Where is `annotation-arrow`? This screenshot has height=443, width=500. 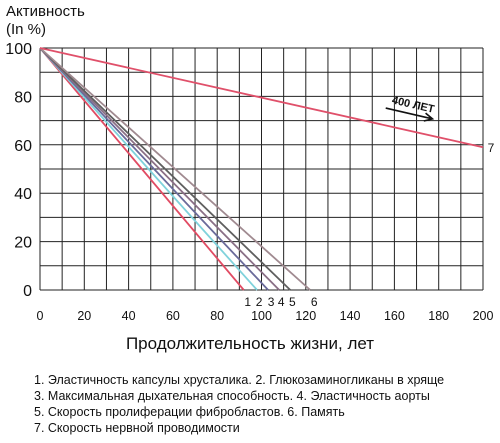 annotation-arrow is located at coordinates (410, 114).